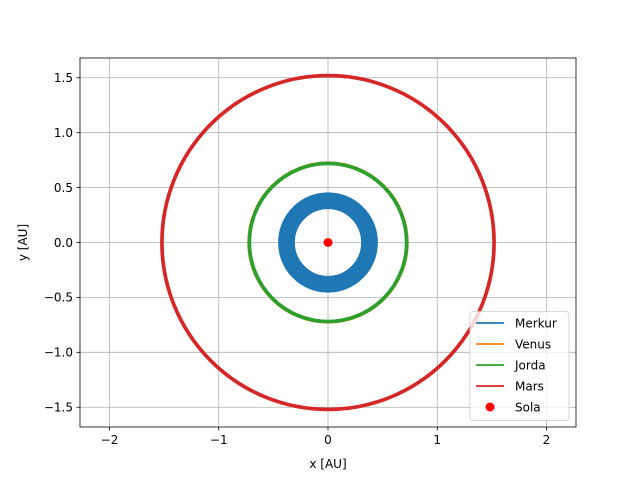 This screenshot has height=480, width=640. I want to click on merkur-orbit, so click(328, 242).